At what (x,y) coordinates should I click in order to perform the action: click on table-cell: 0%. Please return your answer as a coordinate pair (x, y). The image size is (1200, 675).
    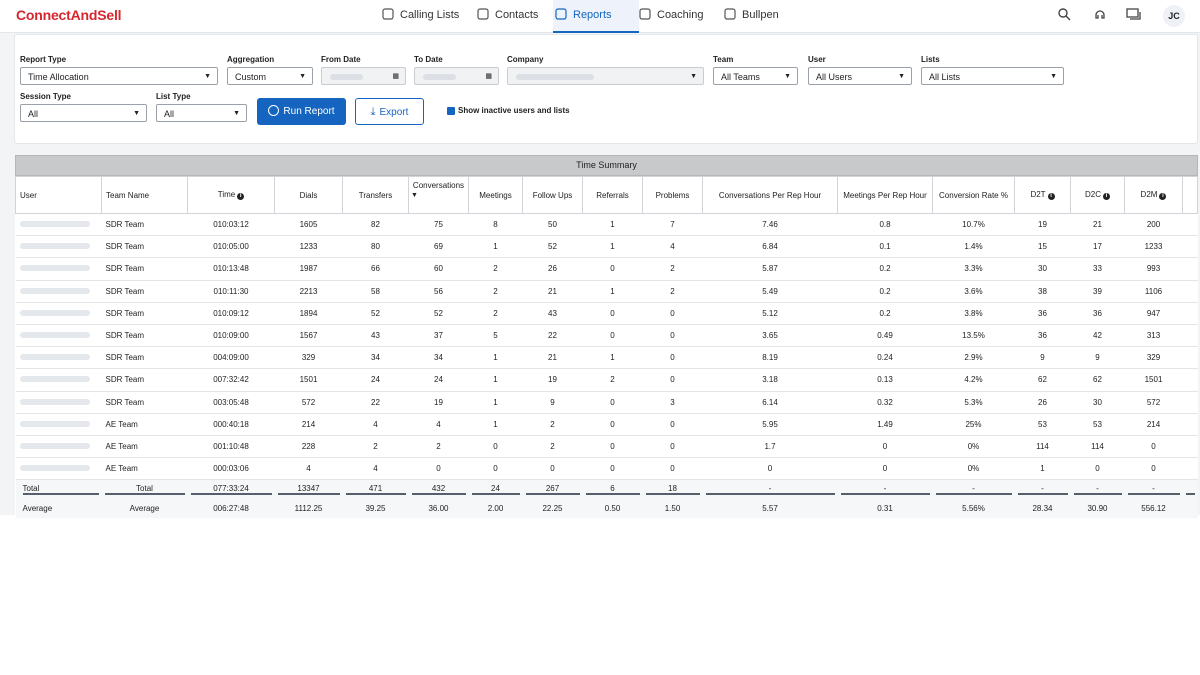
    Looking at the image, I should click on (974, 469).